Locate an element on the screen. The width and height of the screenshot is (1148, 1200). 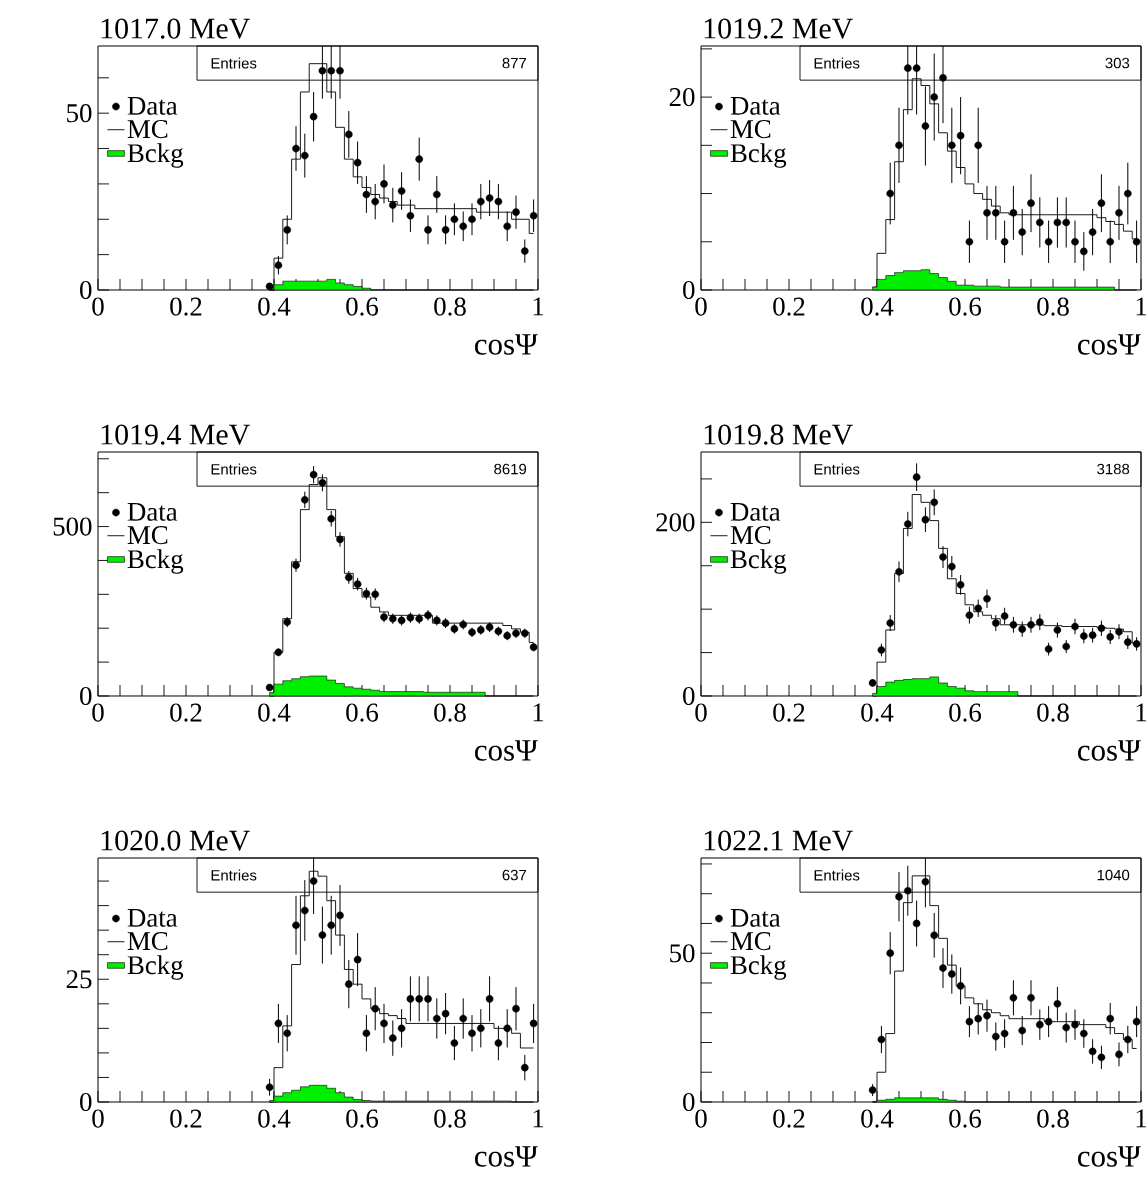
annotation: 3188 is located at coordinates (1113, 469).